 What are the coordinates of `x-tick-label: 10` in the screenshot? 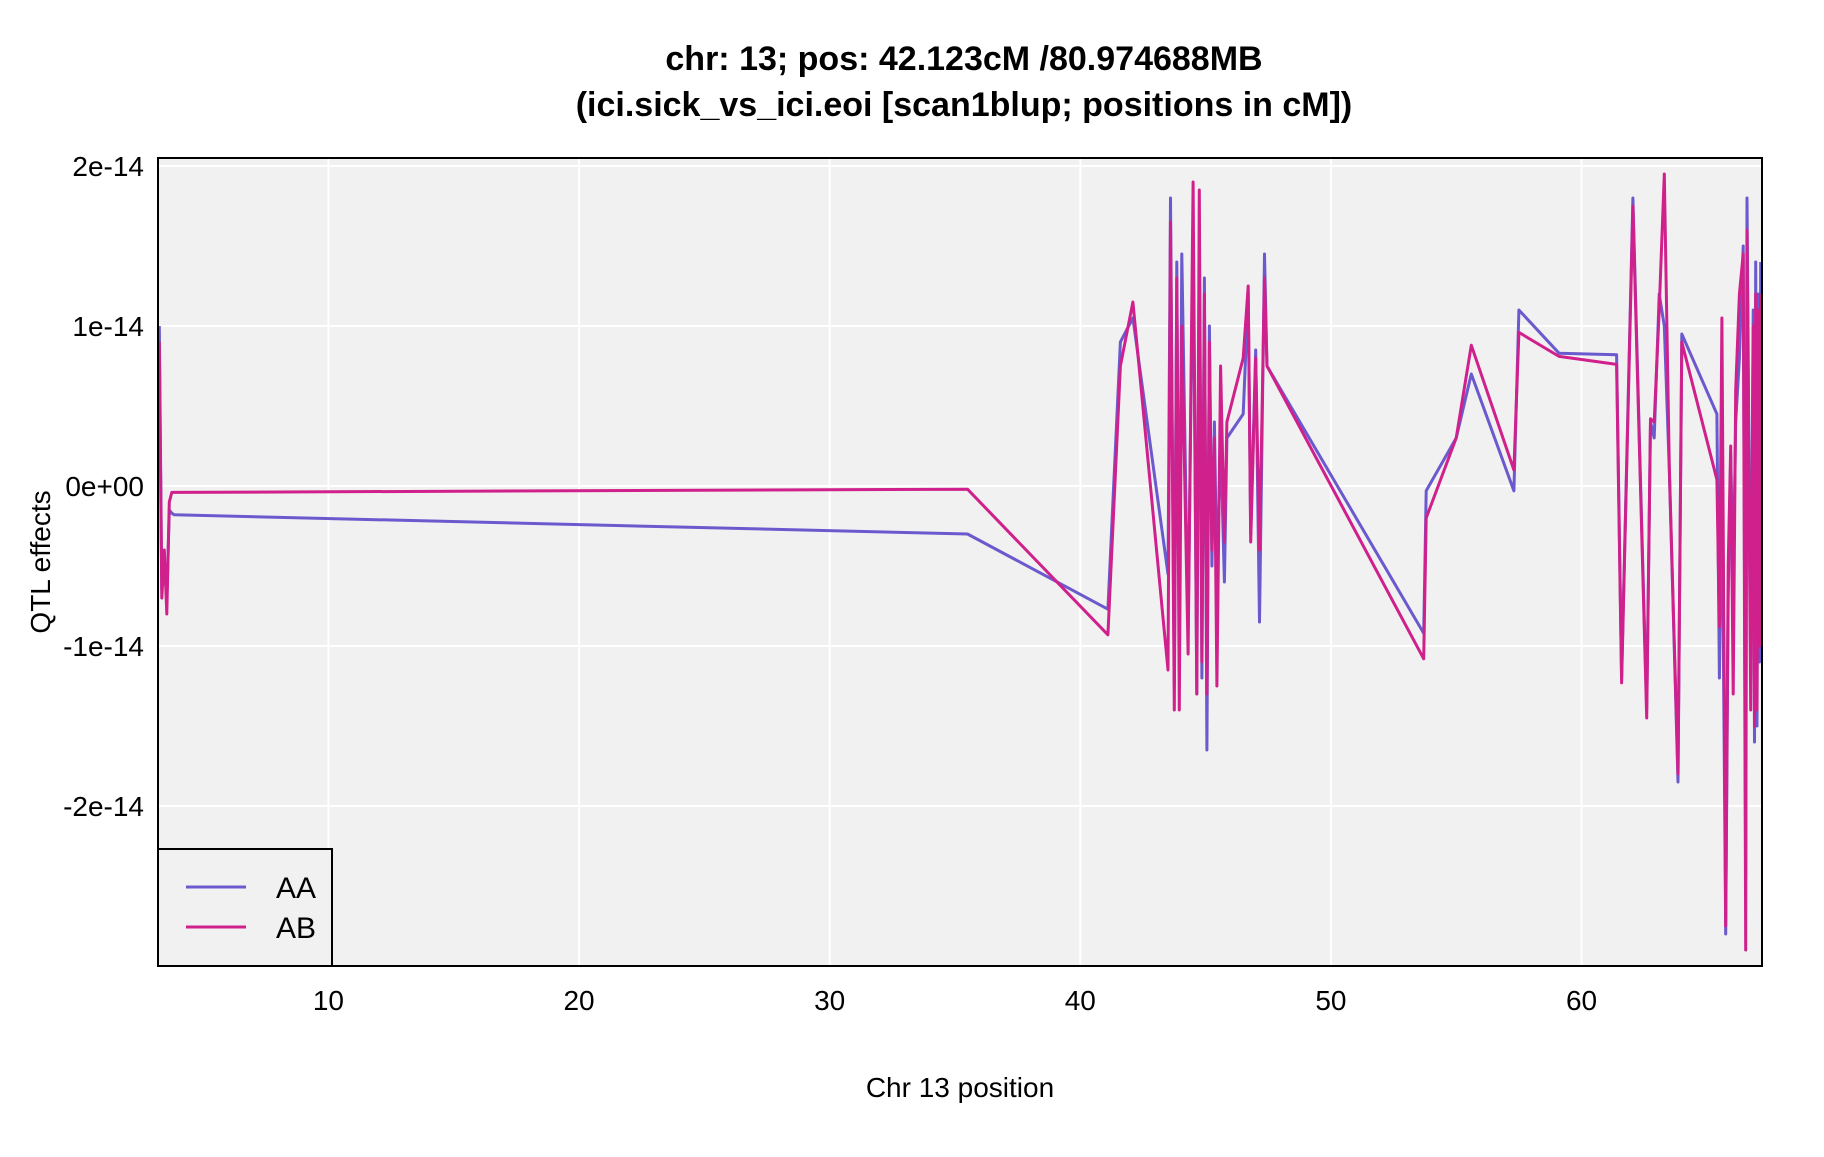 It's located at (328, 1000).